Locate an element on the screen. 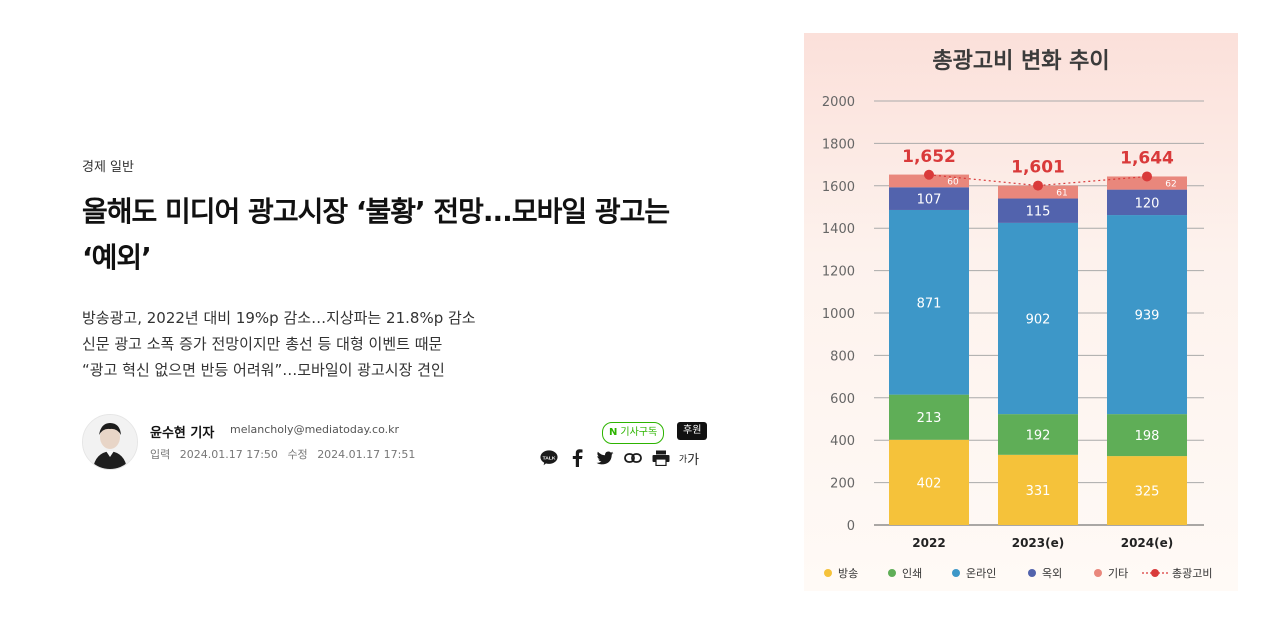 This screenshot has width=1280, height=621. y-tick-label: 1000 is located at coordinates (838, 314).